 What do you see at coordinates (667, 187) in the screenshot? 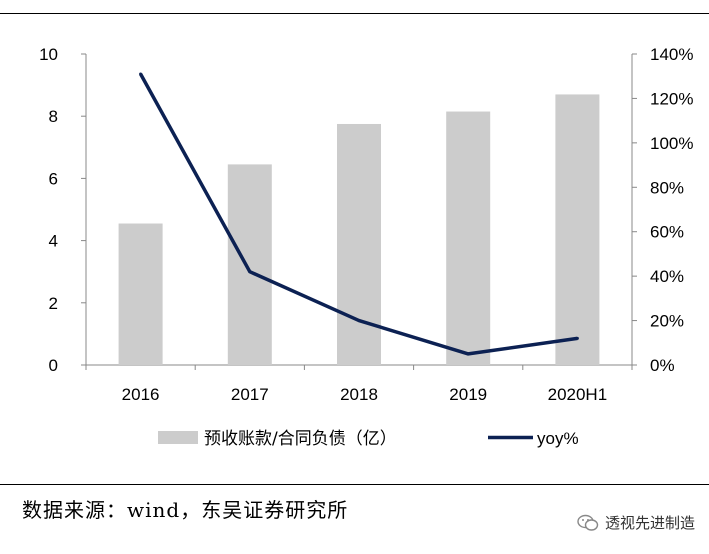
I see `y-right-tick-label: 80%` at bounding box center [667, 187].